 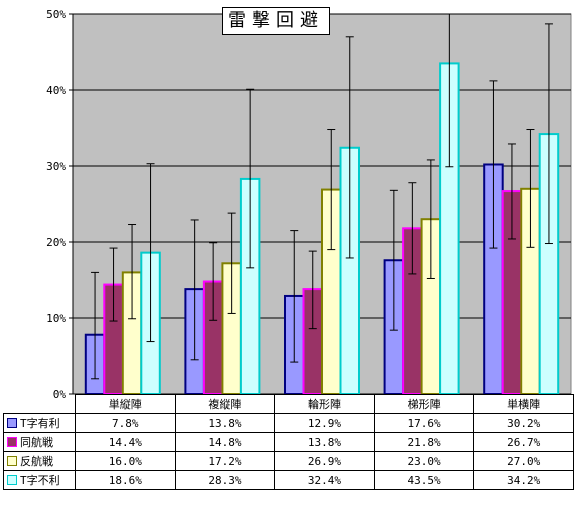 I want to click on data-label: 32.4%, so click(x=324, y=480).